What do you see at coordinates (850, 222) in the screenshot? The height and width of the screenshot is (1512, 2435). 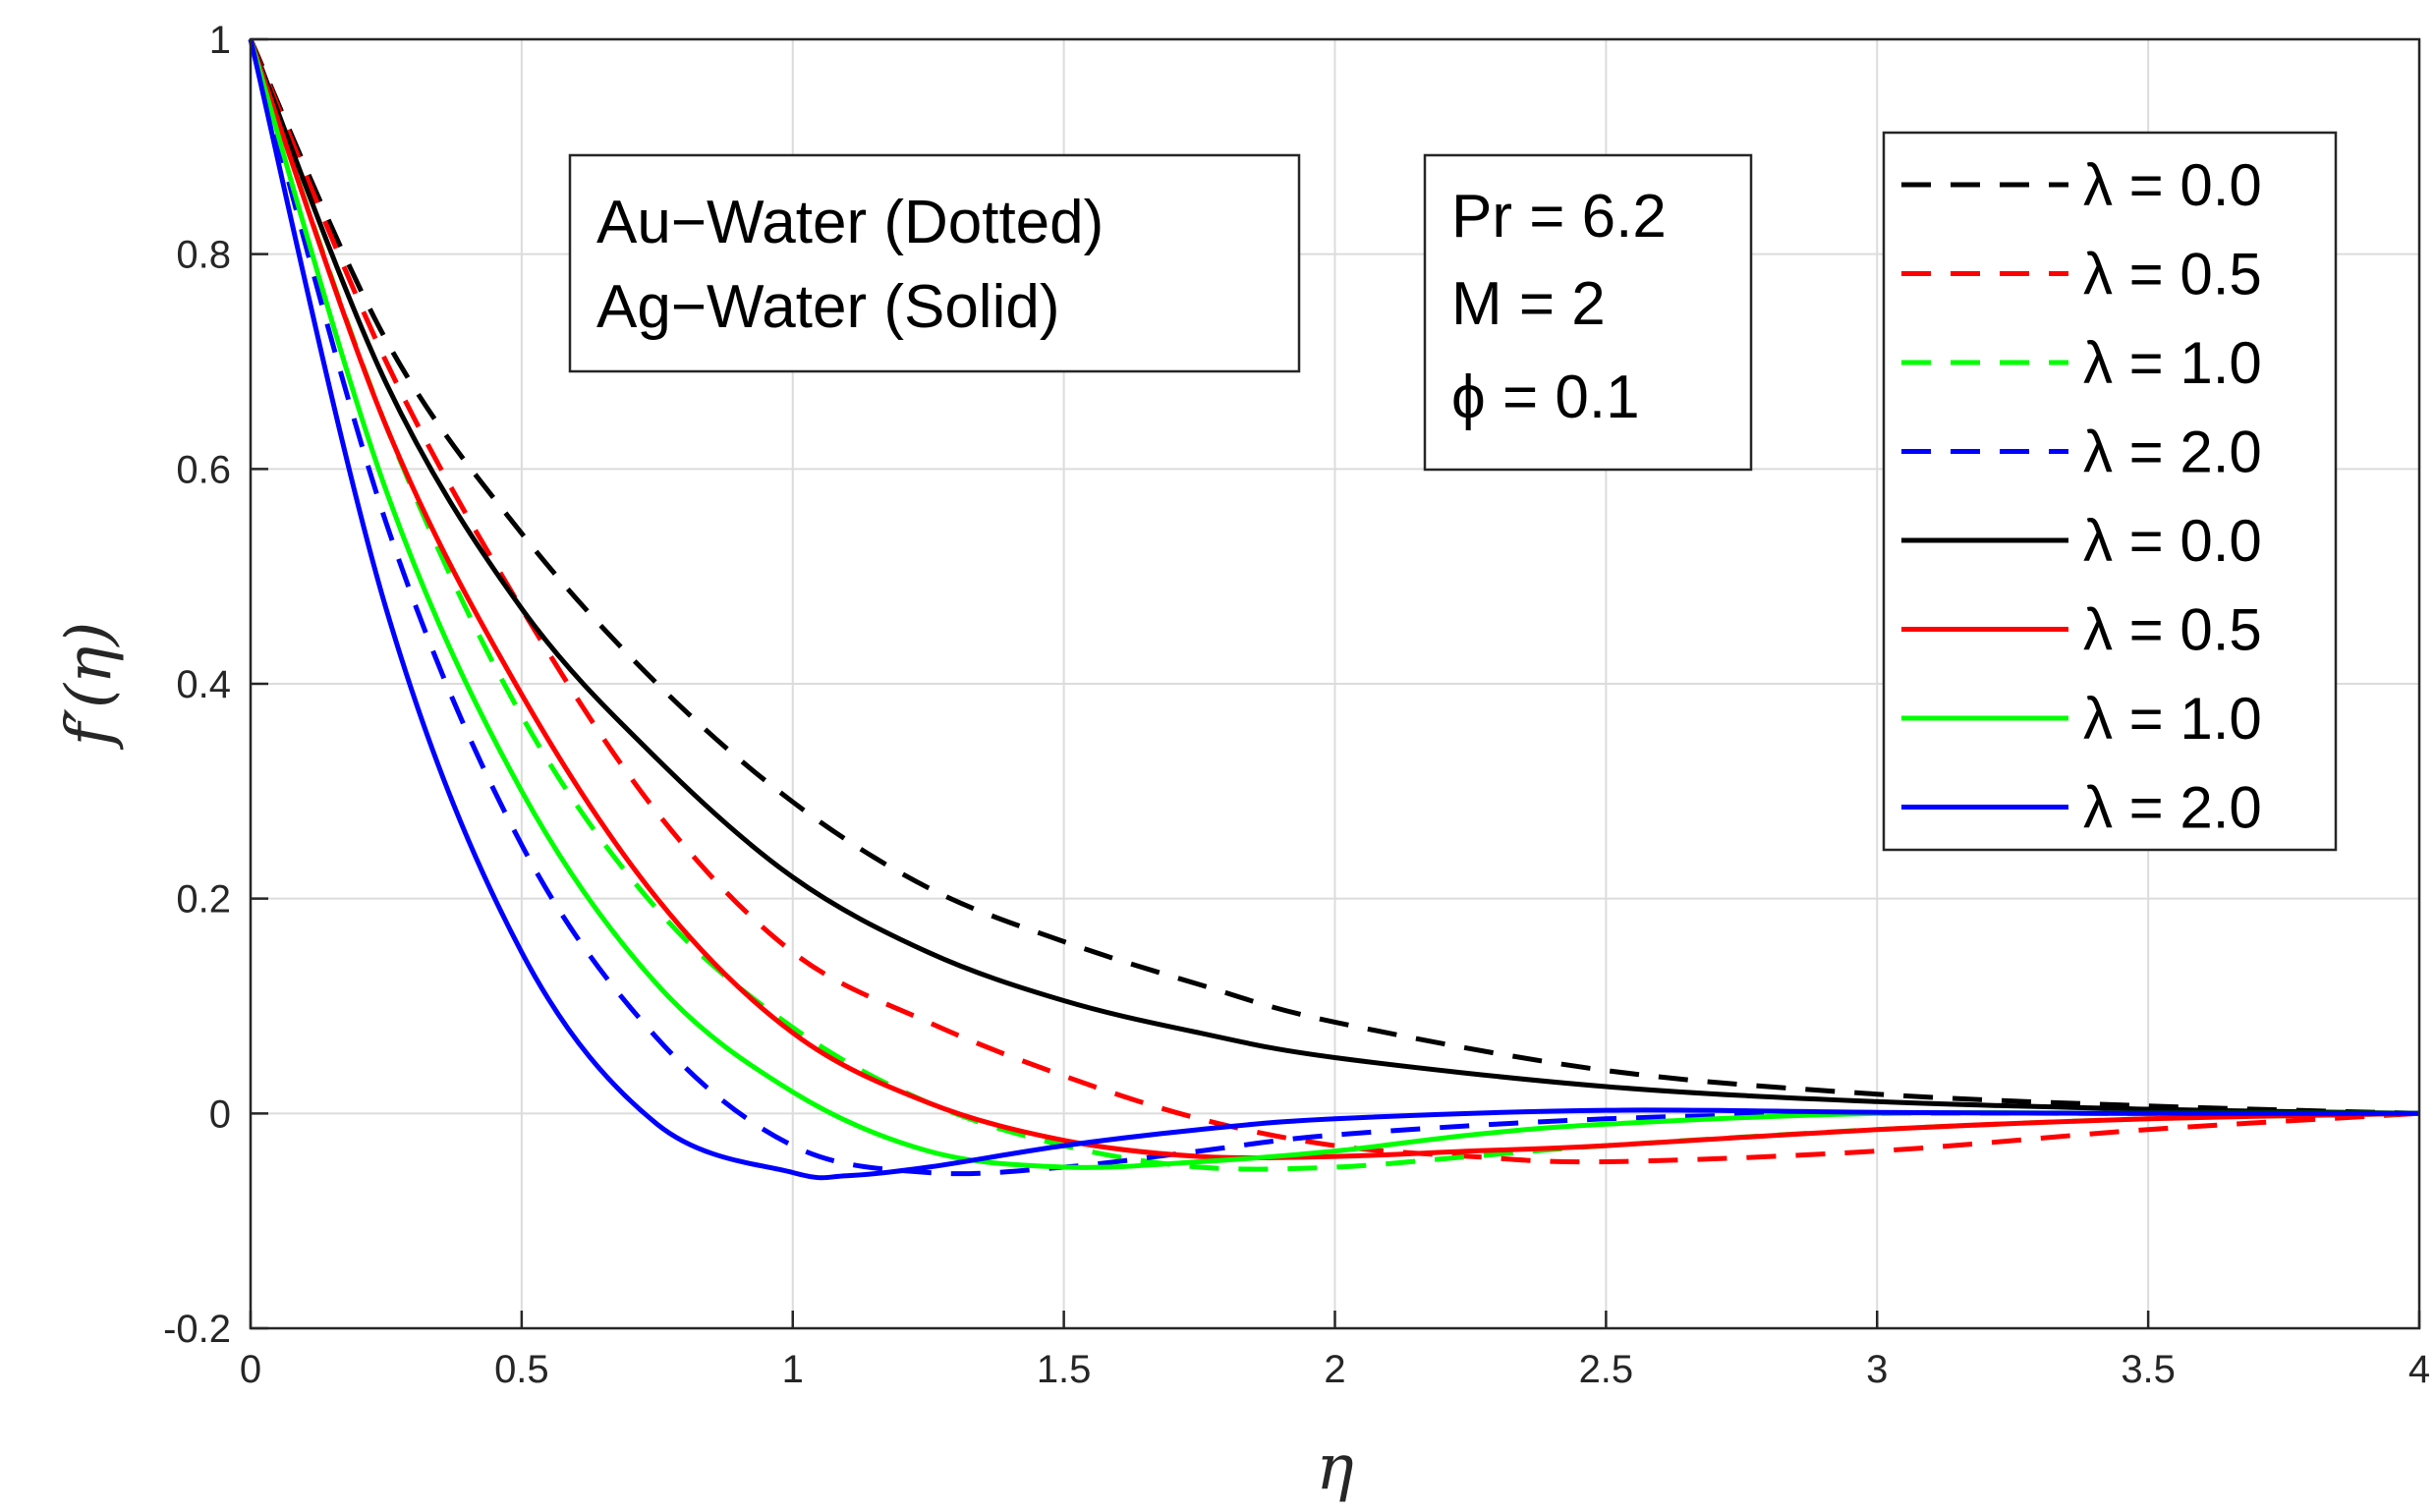 I see `fluid-annotation-line: Au−Water (Dotted)` at bounding box center [850, 222].